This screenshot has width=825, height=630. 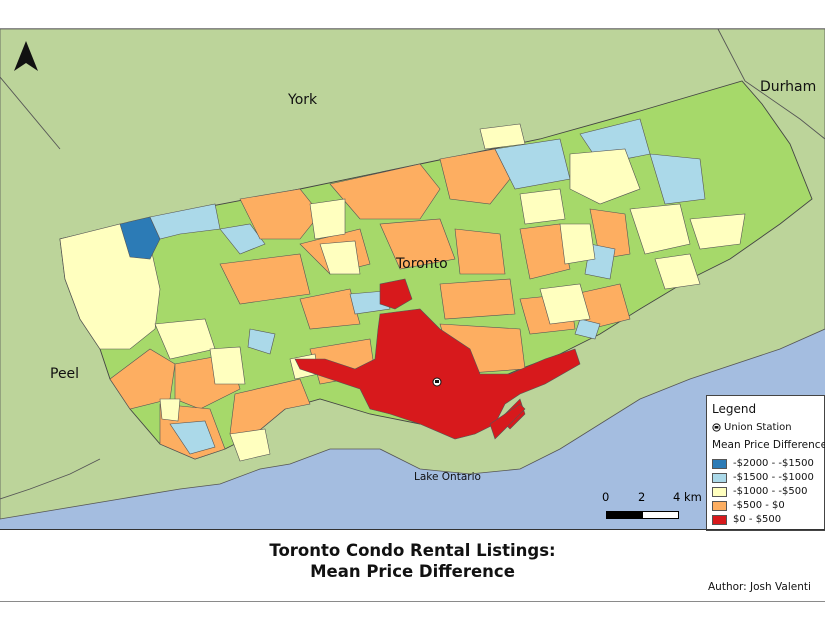 What do you see at coordinates (303, 100) in the screenshot?
I see `label-york: York` at bounding box center [303, 100].